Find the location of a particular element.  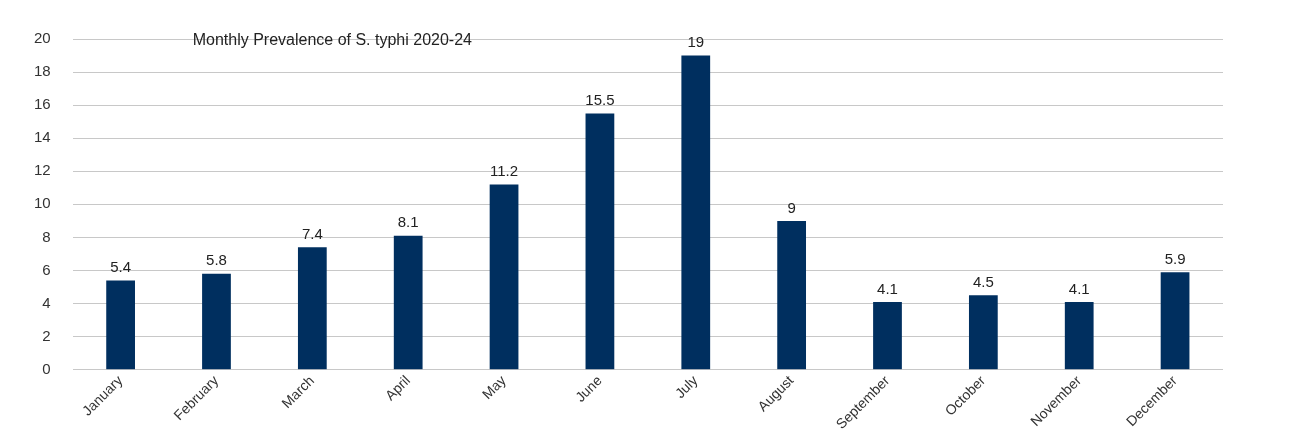

data-label: 4.5 is located at coordinates (983, 281).